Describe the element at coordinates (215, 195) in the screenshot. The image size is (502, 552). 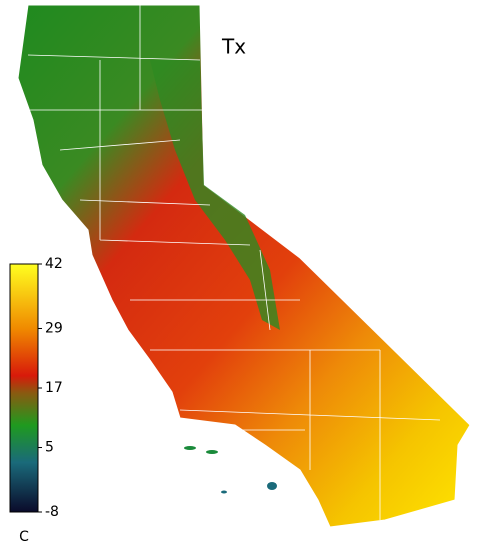
I see `forest-band` at that location.